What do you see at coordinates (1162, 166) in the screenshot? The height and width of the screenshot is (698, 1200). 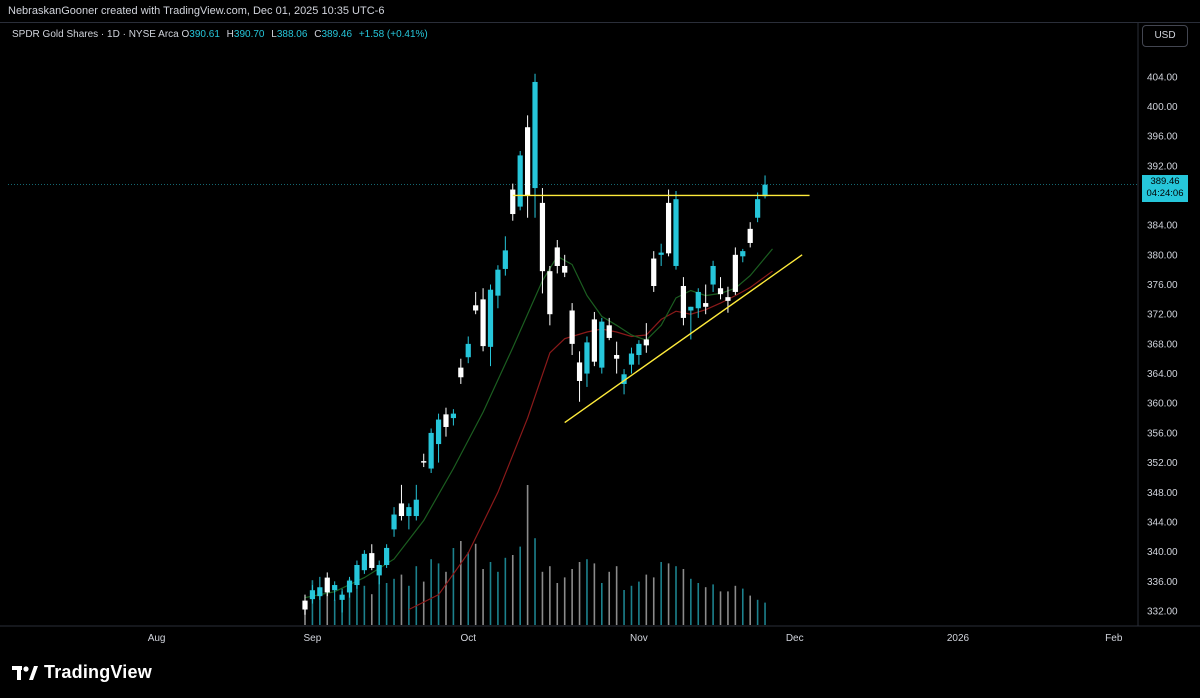 I see `price-tick-label: 392.00` at bounding box center [1162, 166].